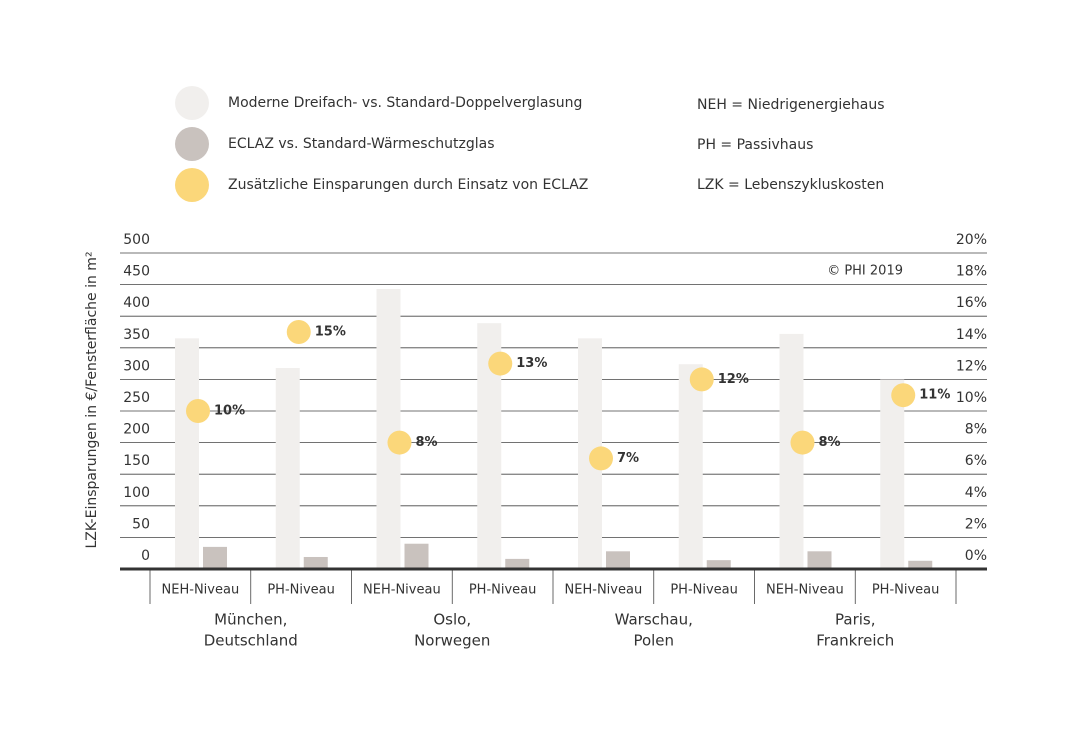 This screenshot has height=733, width=1071. I want to click on y2-tick-label: 18%, so click(971, 272).